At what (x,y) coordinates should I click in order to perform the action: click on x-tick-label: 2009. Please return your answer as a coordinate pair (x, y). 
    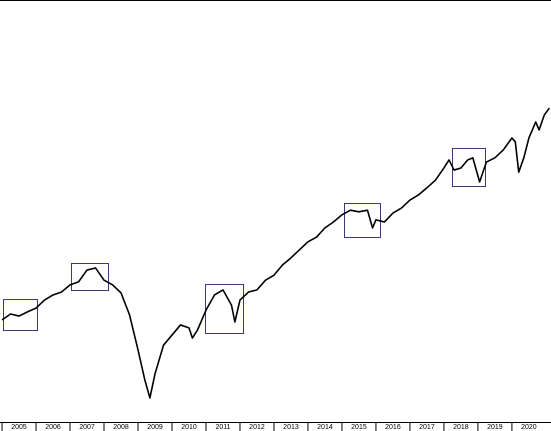
    Looking at the image, I should click on (155, 427).